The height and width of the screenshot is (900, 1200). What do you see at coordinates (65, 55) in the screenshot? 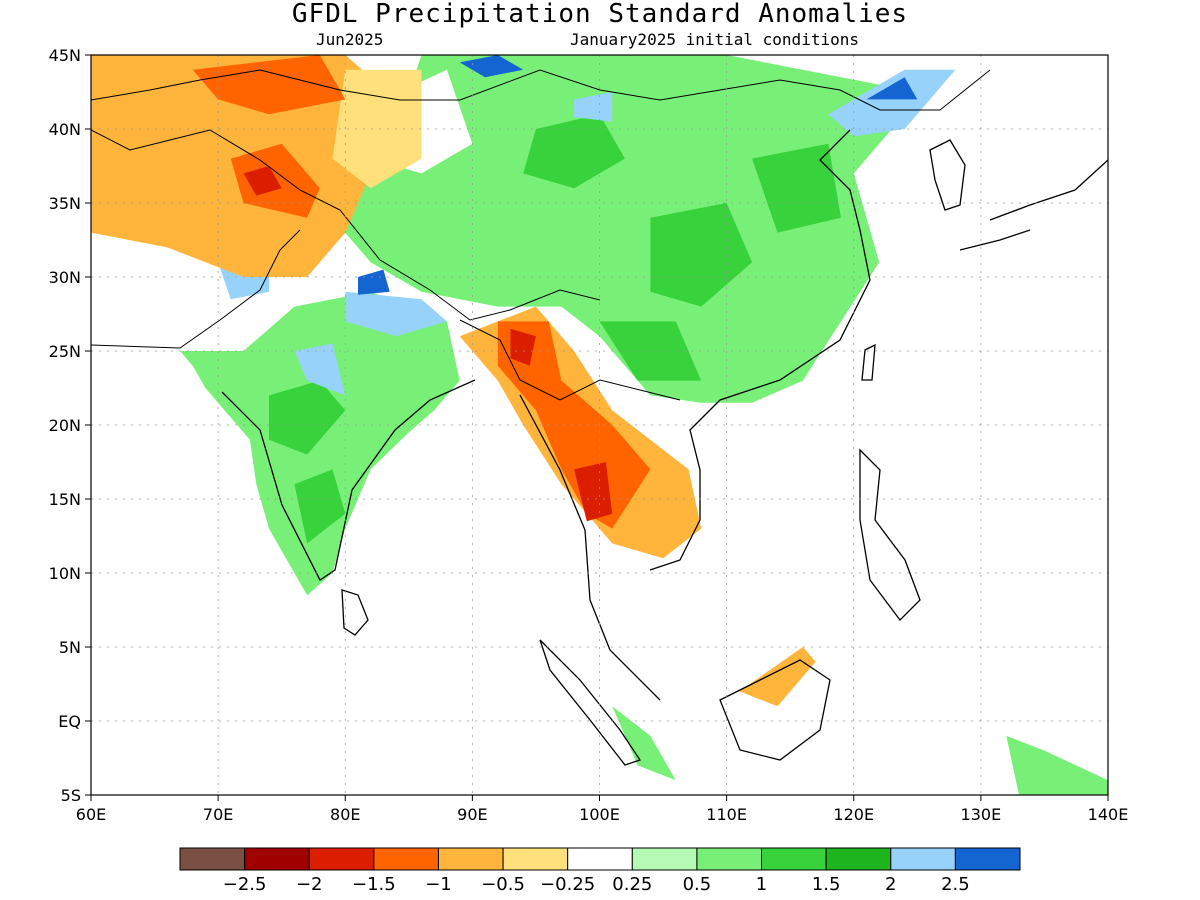
I see `y-tick-label: 45N` at bounding box center [65, 55].